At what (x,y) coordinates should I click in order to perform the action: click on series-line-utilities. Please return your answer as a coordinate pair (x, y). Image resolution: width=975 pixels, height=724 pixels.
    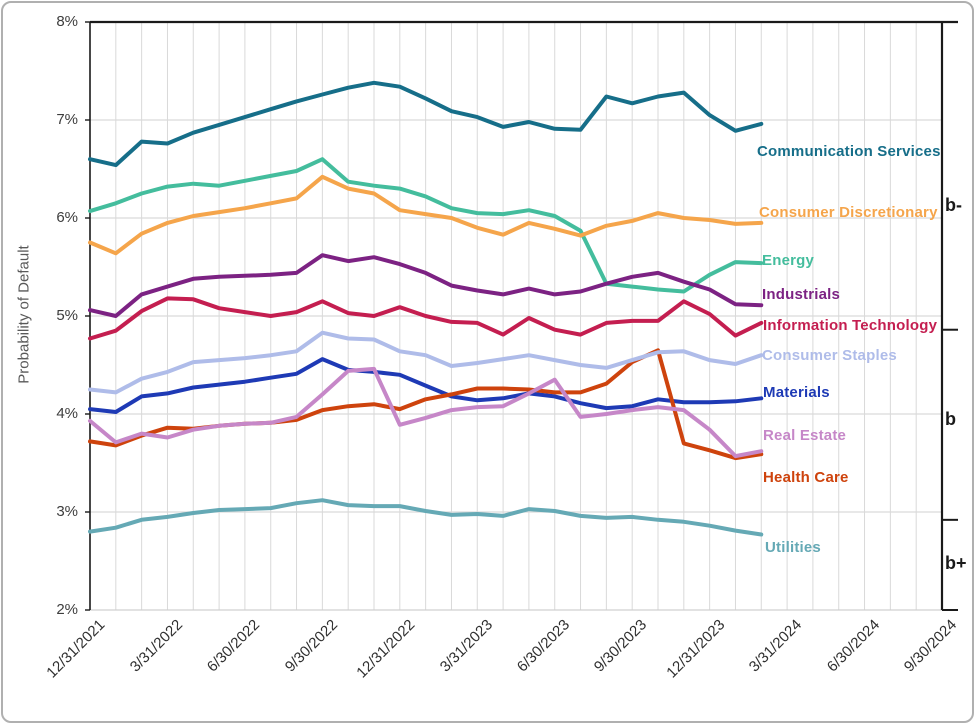
    Looking at the image, I should click on (426, 517).